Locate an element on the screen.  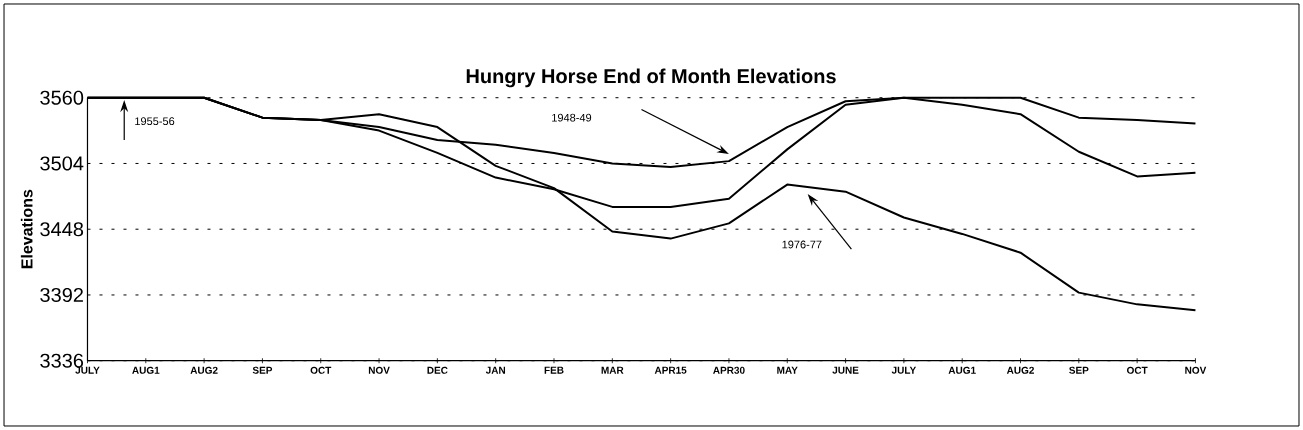
y-tick-label: 3448 is located at coordinates (62, 229).